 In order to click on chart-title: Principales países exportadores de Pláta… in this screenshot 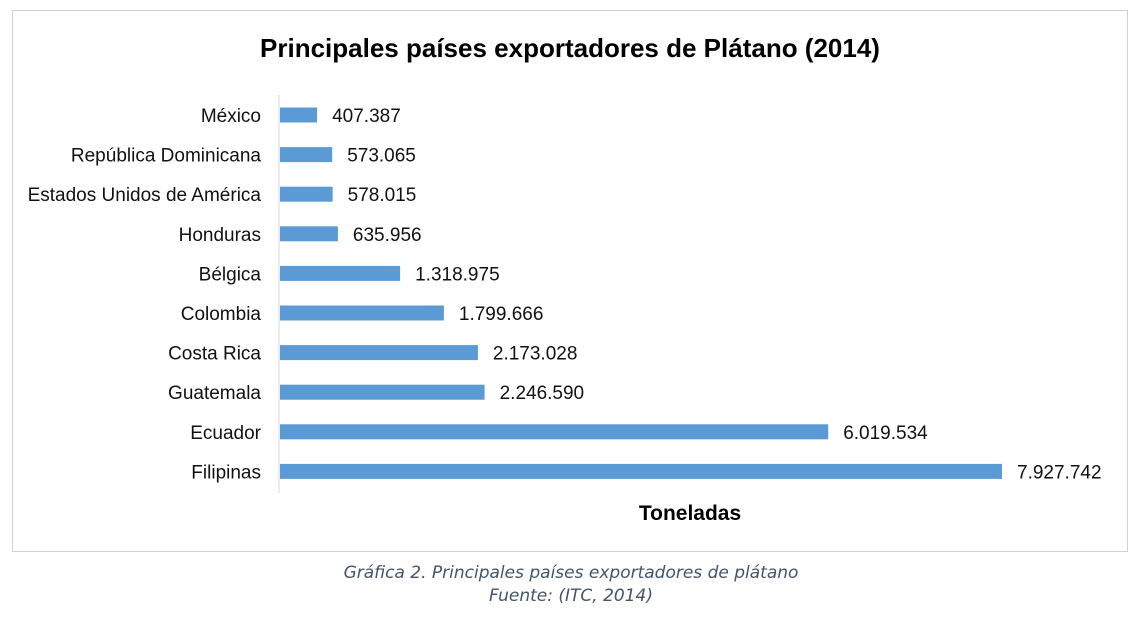, I will do `click(570, 48)`.